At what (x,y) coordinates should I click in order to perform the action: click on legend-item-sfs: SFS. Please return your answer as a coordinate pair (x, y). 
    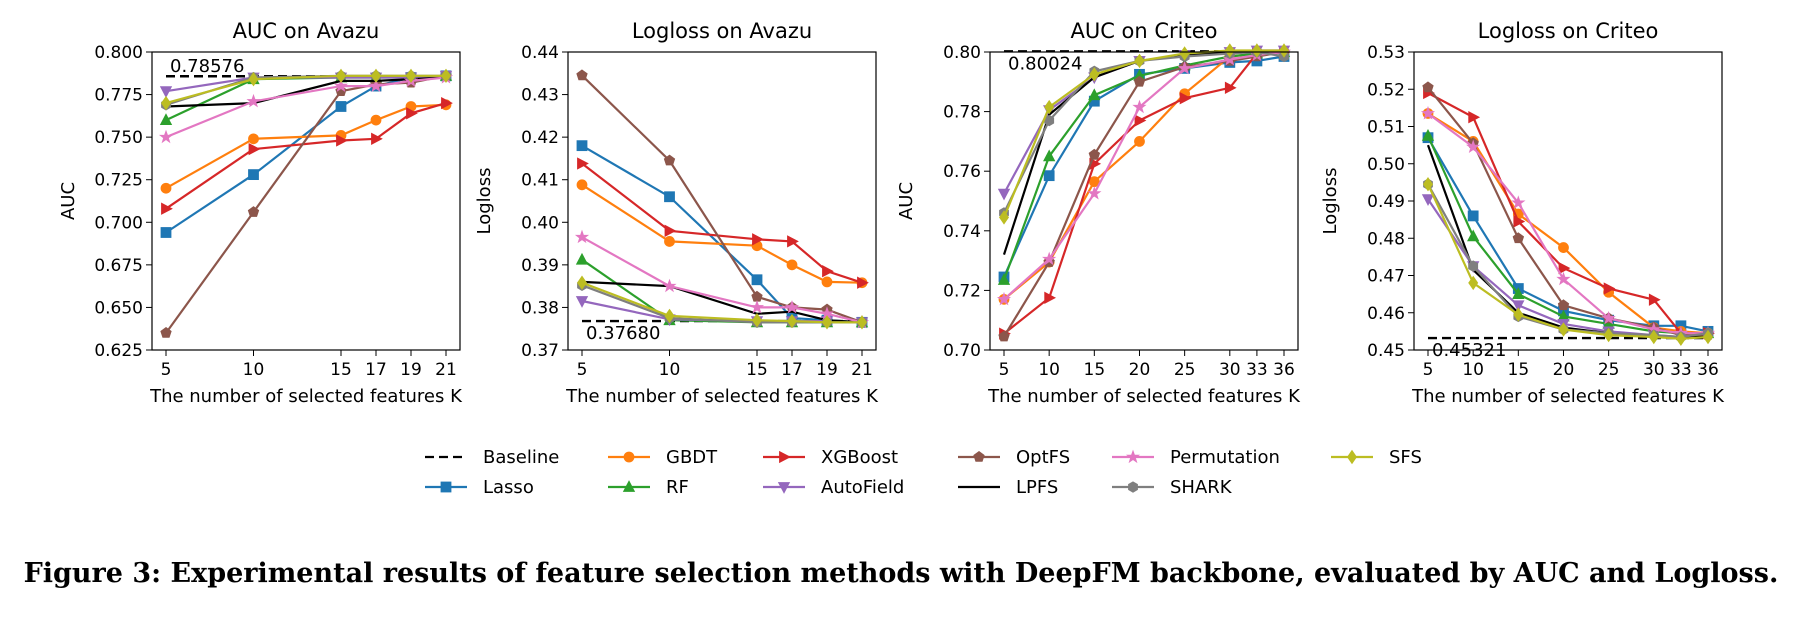
    Looking at the image, I should click on (1376, 457).